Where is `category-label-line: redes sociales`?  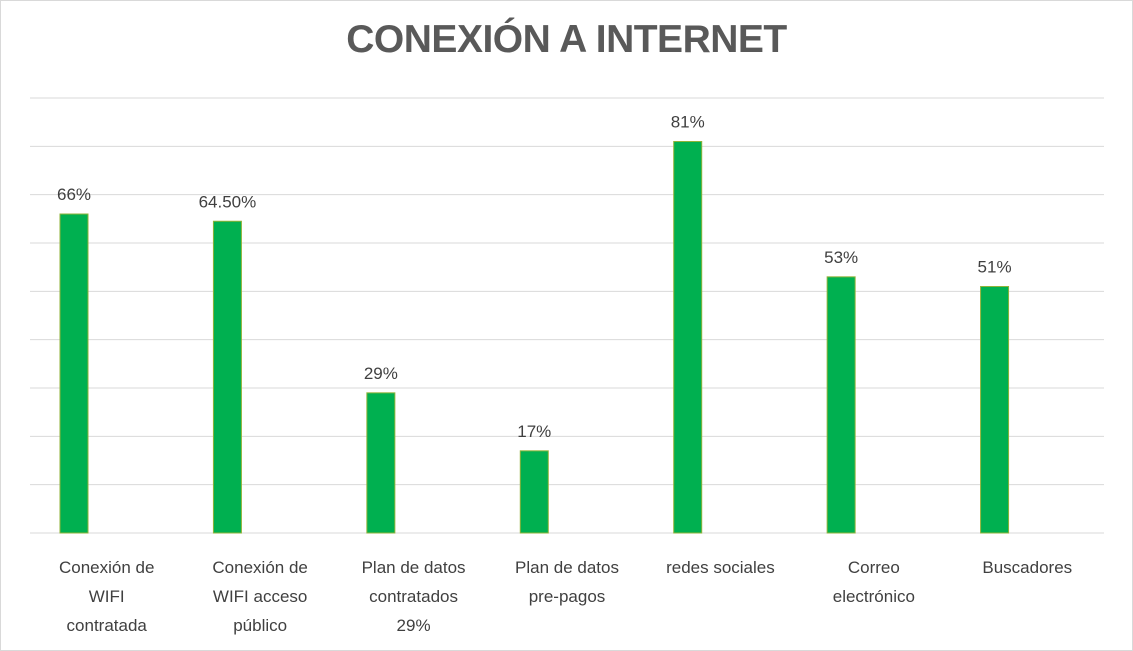
category-label-line: redes sociales is located at coordinates (720, 567).